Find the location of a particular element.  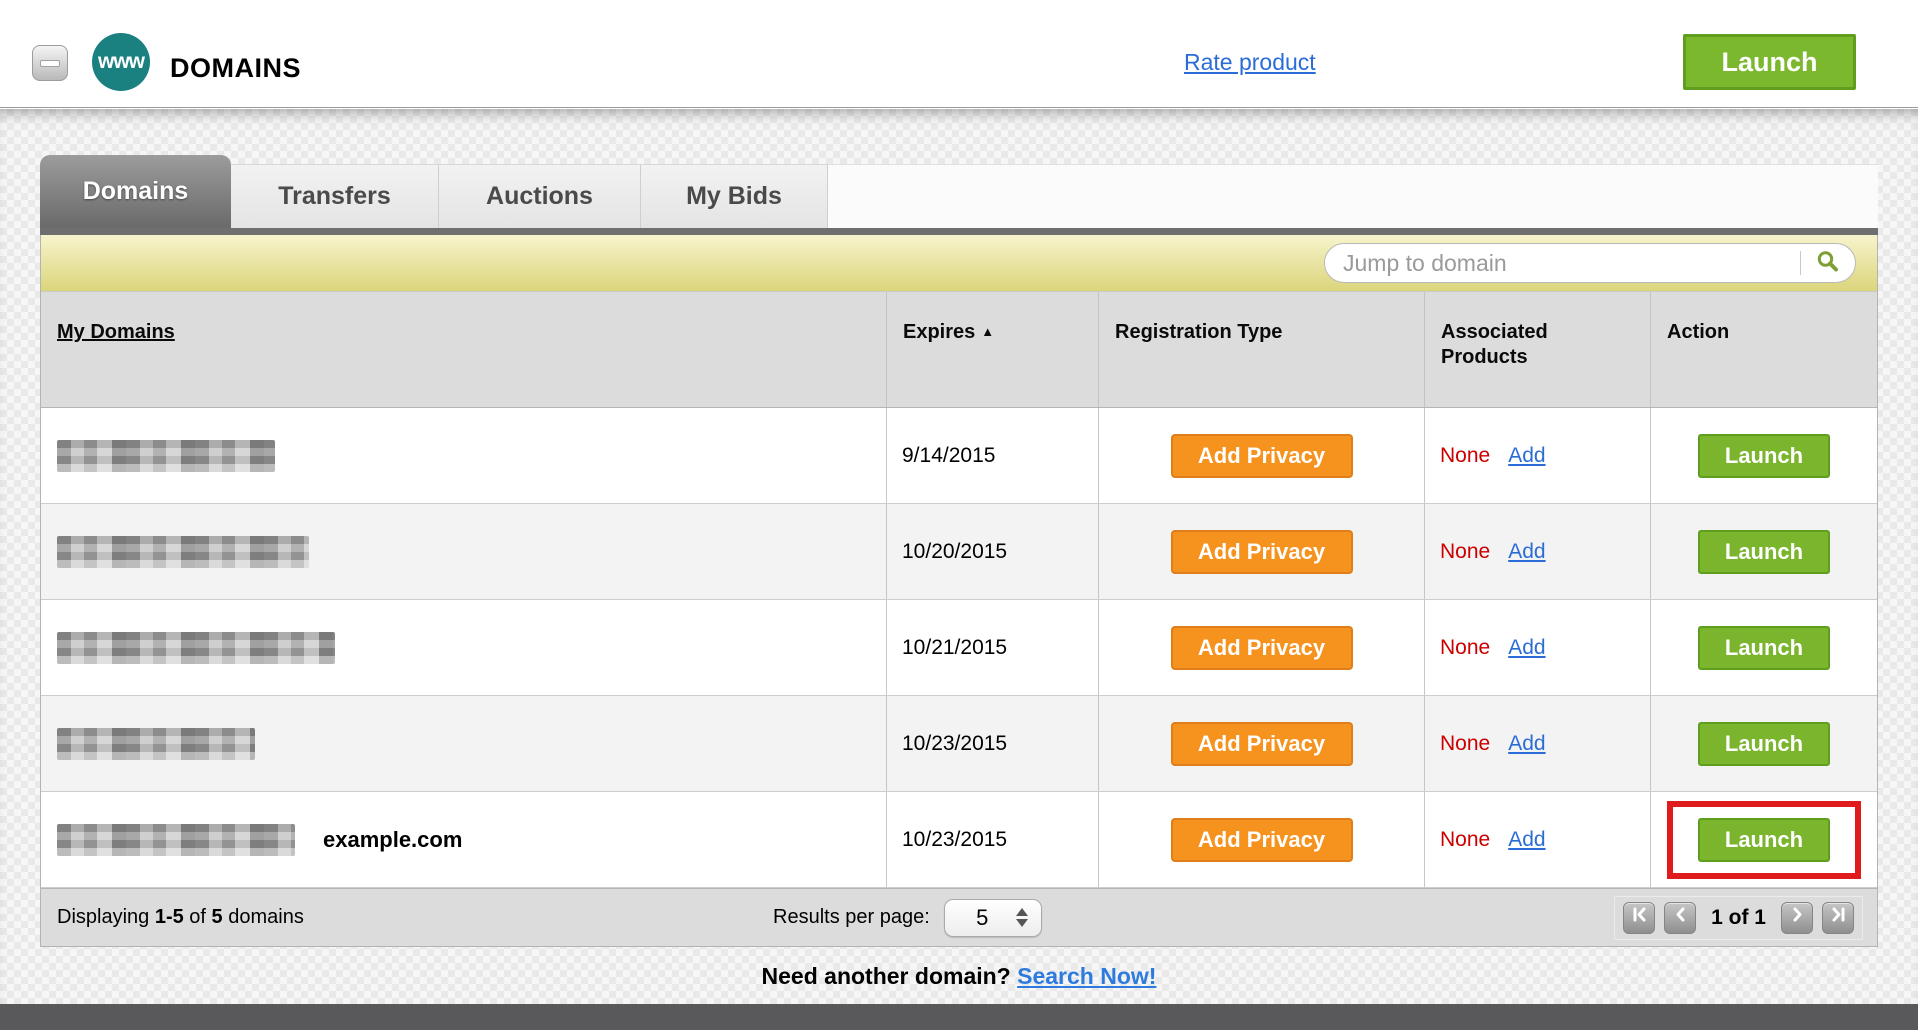

column-header-action: Action is located at coordinates (1698, 332).